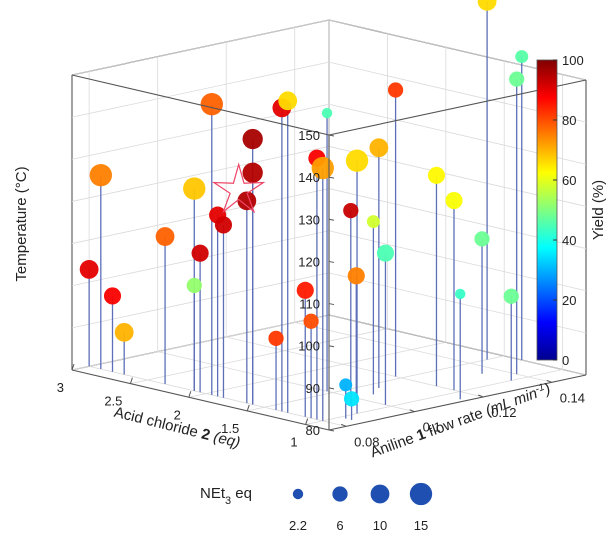 This screenshot has width=611, height=534. I want to click on size-legend-title-pre: NEt, so click(213, 493).